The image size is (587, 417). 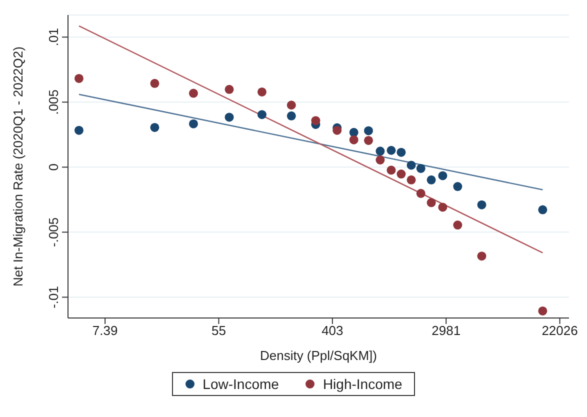 What do you see at coordinates (53, 37) in the screenshot?
I see `y-tick-label: .01` at bounding box center [53, 37].